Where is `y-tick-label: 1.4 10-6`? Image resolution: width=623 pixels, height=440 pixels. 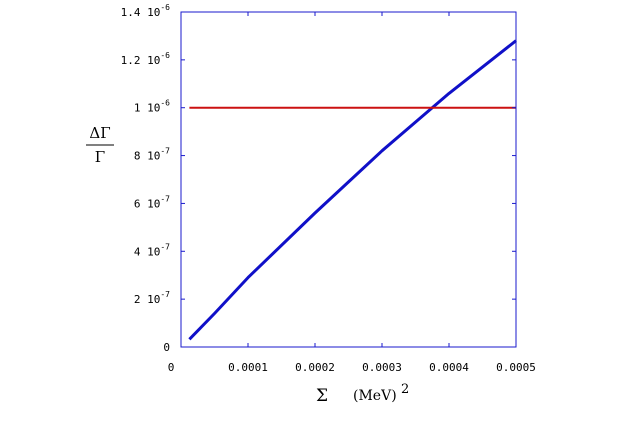
y-tick-label: 1.4 10-6 is located at coordinates (146, 11).